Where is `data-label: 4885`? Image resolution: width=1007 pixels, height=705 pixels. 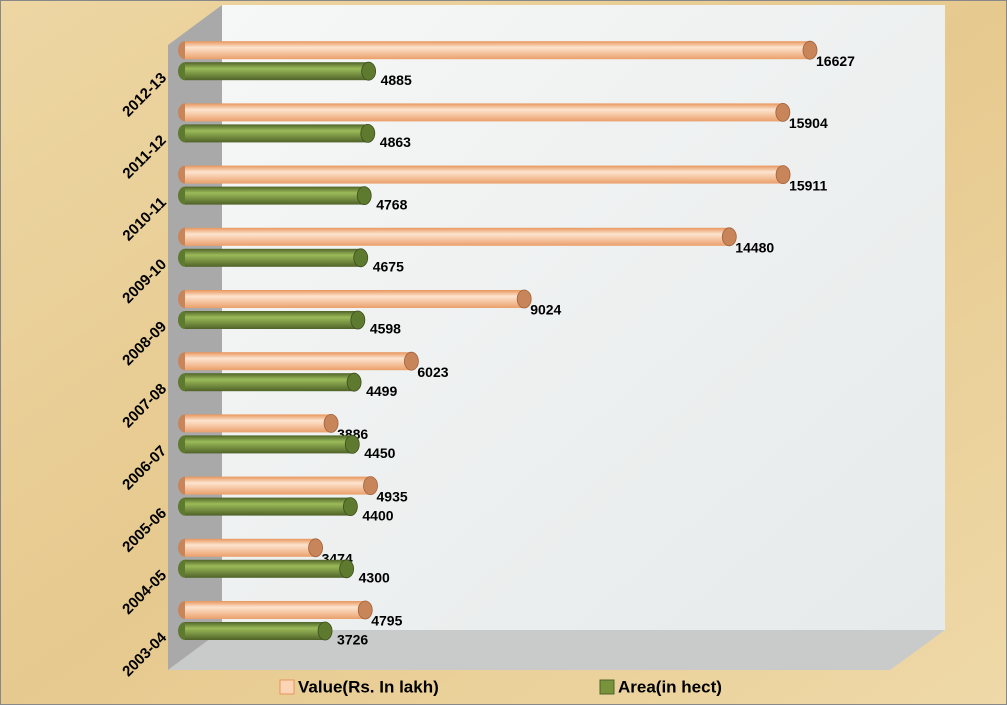
data-label: 4885 is located at coordinates (396, 80).